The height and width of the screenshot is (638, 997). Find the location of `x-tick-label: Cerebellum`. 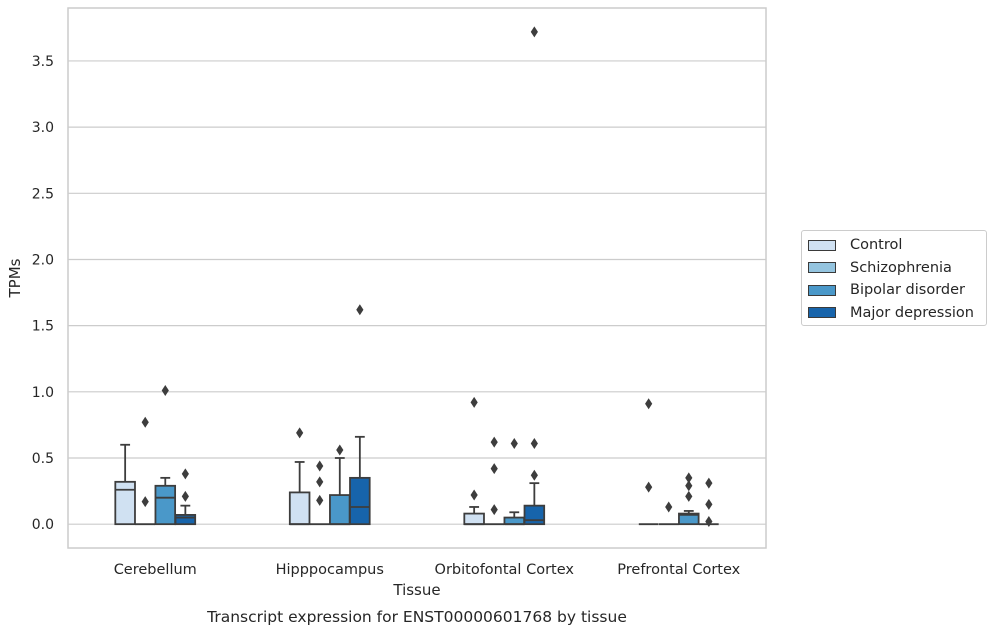

x-tick-label: Cerebellum is located at coordinates (155, 570).